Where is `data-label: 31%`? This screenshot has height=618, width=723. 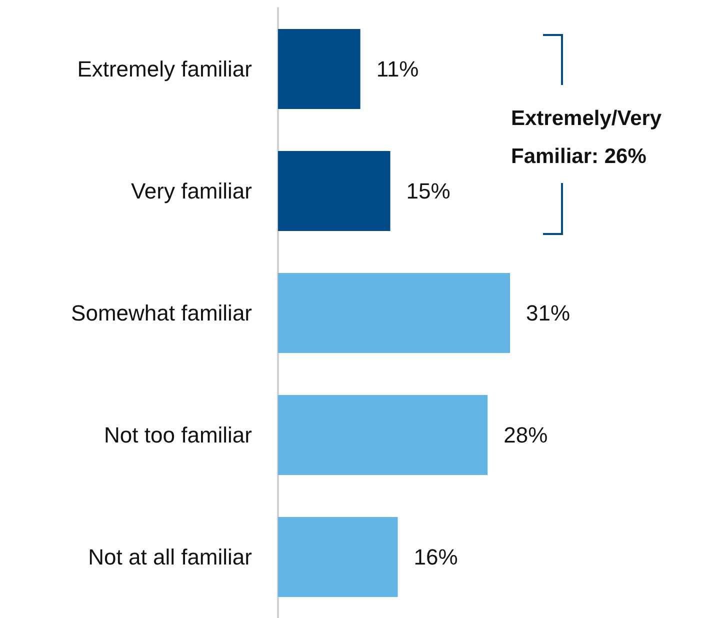
data-label: 31% is located at coordinates (548, 313).